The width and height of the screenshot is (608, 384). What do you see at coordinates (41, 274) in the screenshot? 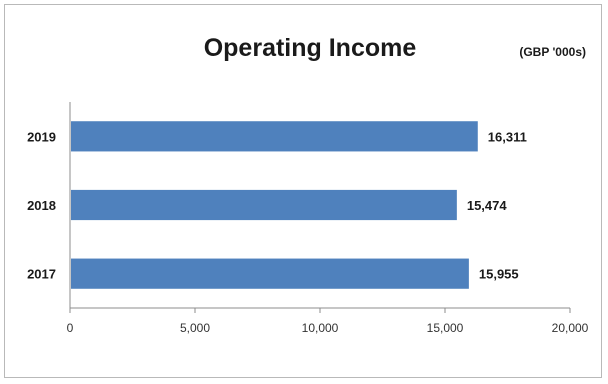
I see `category-label-2017: 2017` at bounding box center [41, 274].